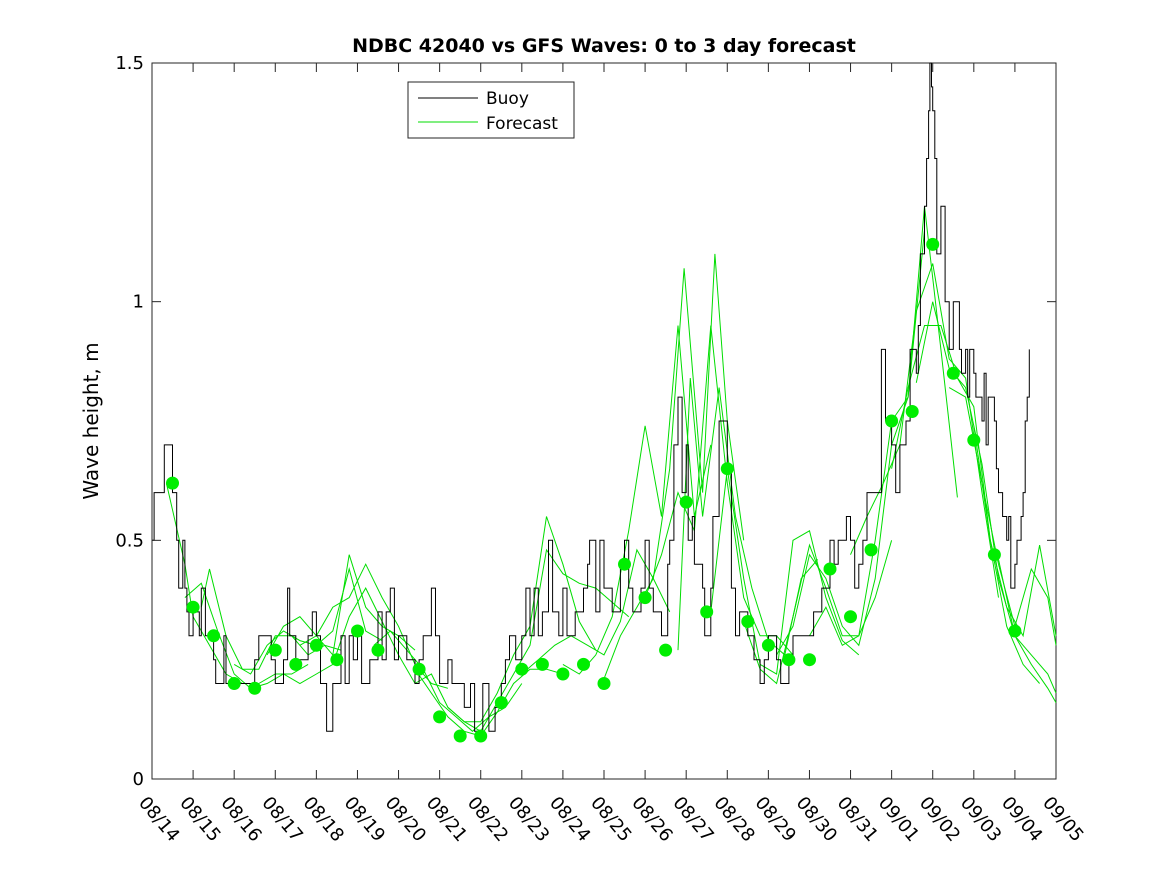 This screenshot has width=1167, height=875. I want to click on y-tick-label: 1.5, so click(129, 63).